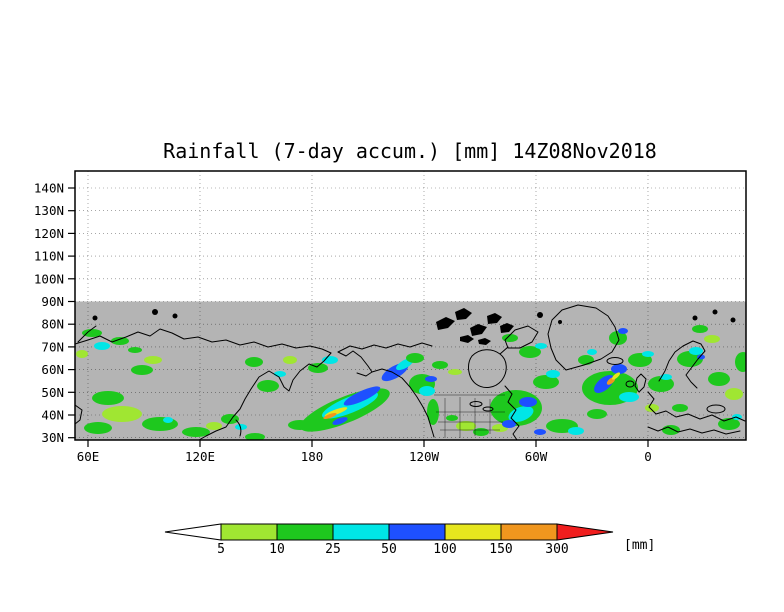 The width and height of the screenshot is (784, 612). What do you see at coordinates (556, 549) in the screenshot?
I see `svg-text: 300` at bounding box center [556, 549].